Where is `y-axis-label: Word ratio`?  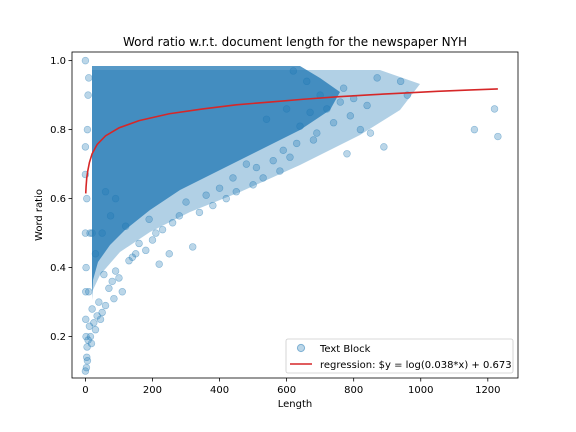
y-axis-label: Word ratio is located at coordinates (39, 215).